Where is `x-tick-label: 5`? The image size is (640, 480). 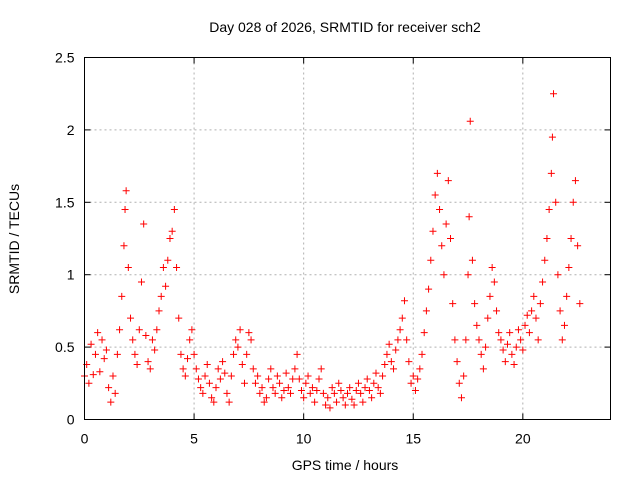 x-tick-label: 5 is located at coordinates (194, 439).